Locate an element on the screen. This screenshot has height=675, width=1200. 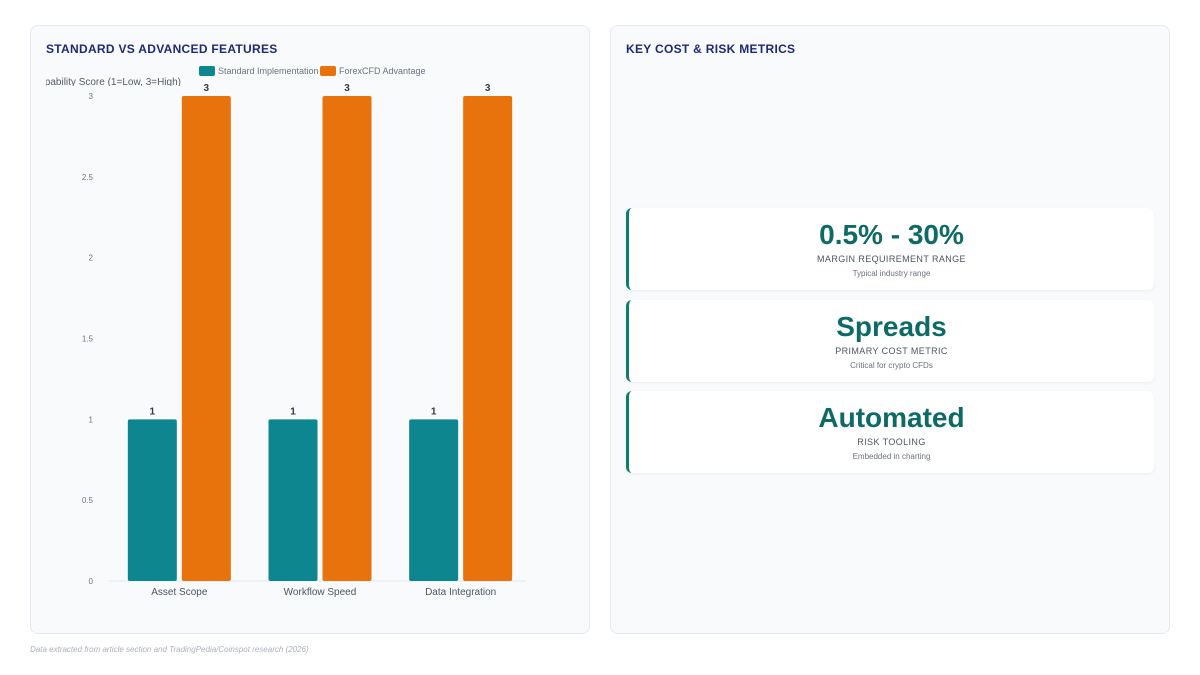
metric-label: MARGIN REQUIREMENT RANGE is located at coordinates (891, 259).